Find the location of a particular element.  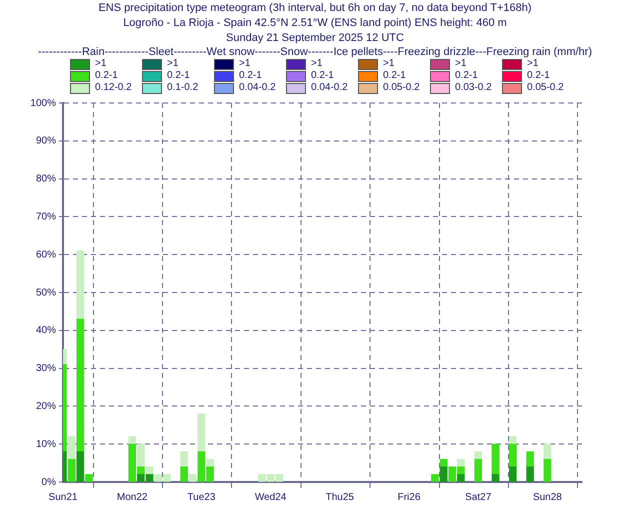

x-tick-label: Fri26 is located at coordinates (409, 497).